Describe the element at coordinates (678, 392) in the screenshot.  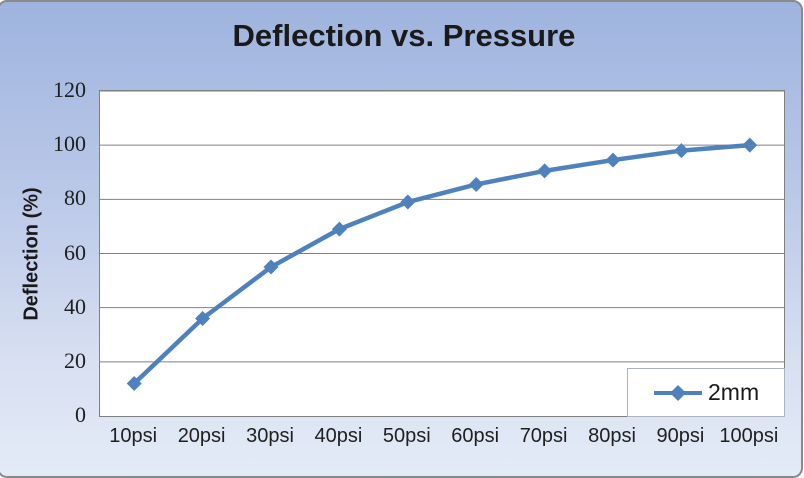
I see `legend-marker-icon` at that location.